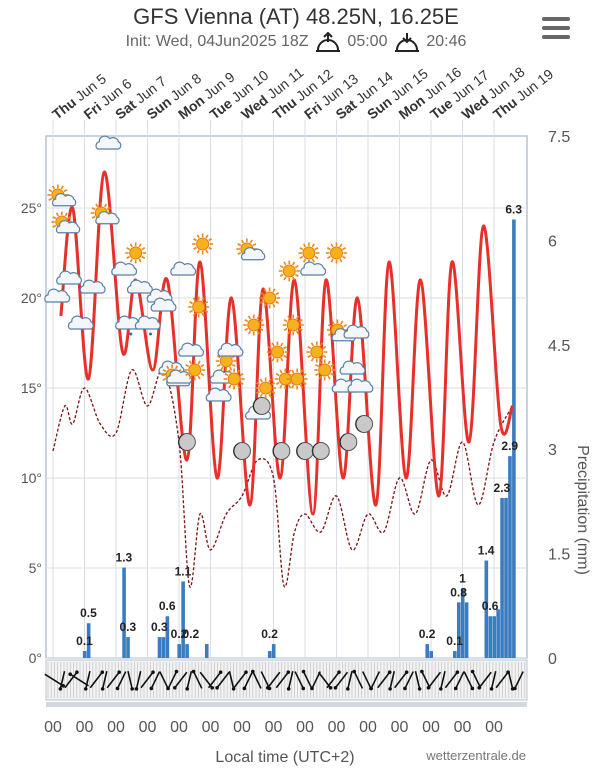 This screenshot has height=768, width=592. What do you see at coordinates (284, 757) in the screenshot?
I see `x-axis-label: Local time (UTC+2)` at bounding box center [284, 757].